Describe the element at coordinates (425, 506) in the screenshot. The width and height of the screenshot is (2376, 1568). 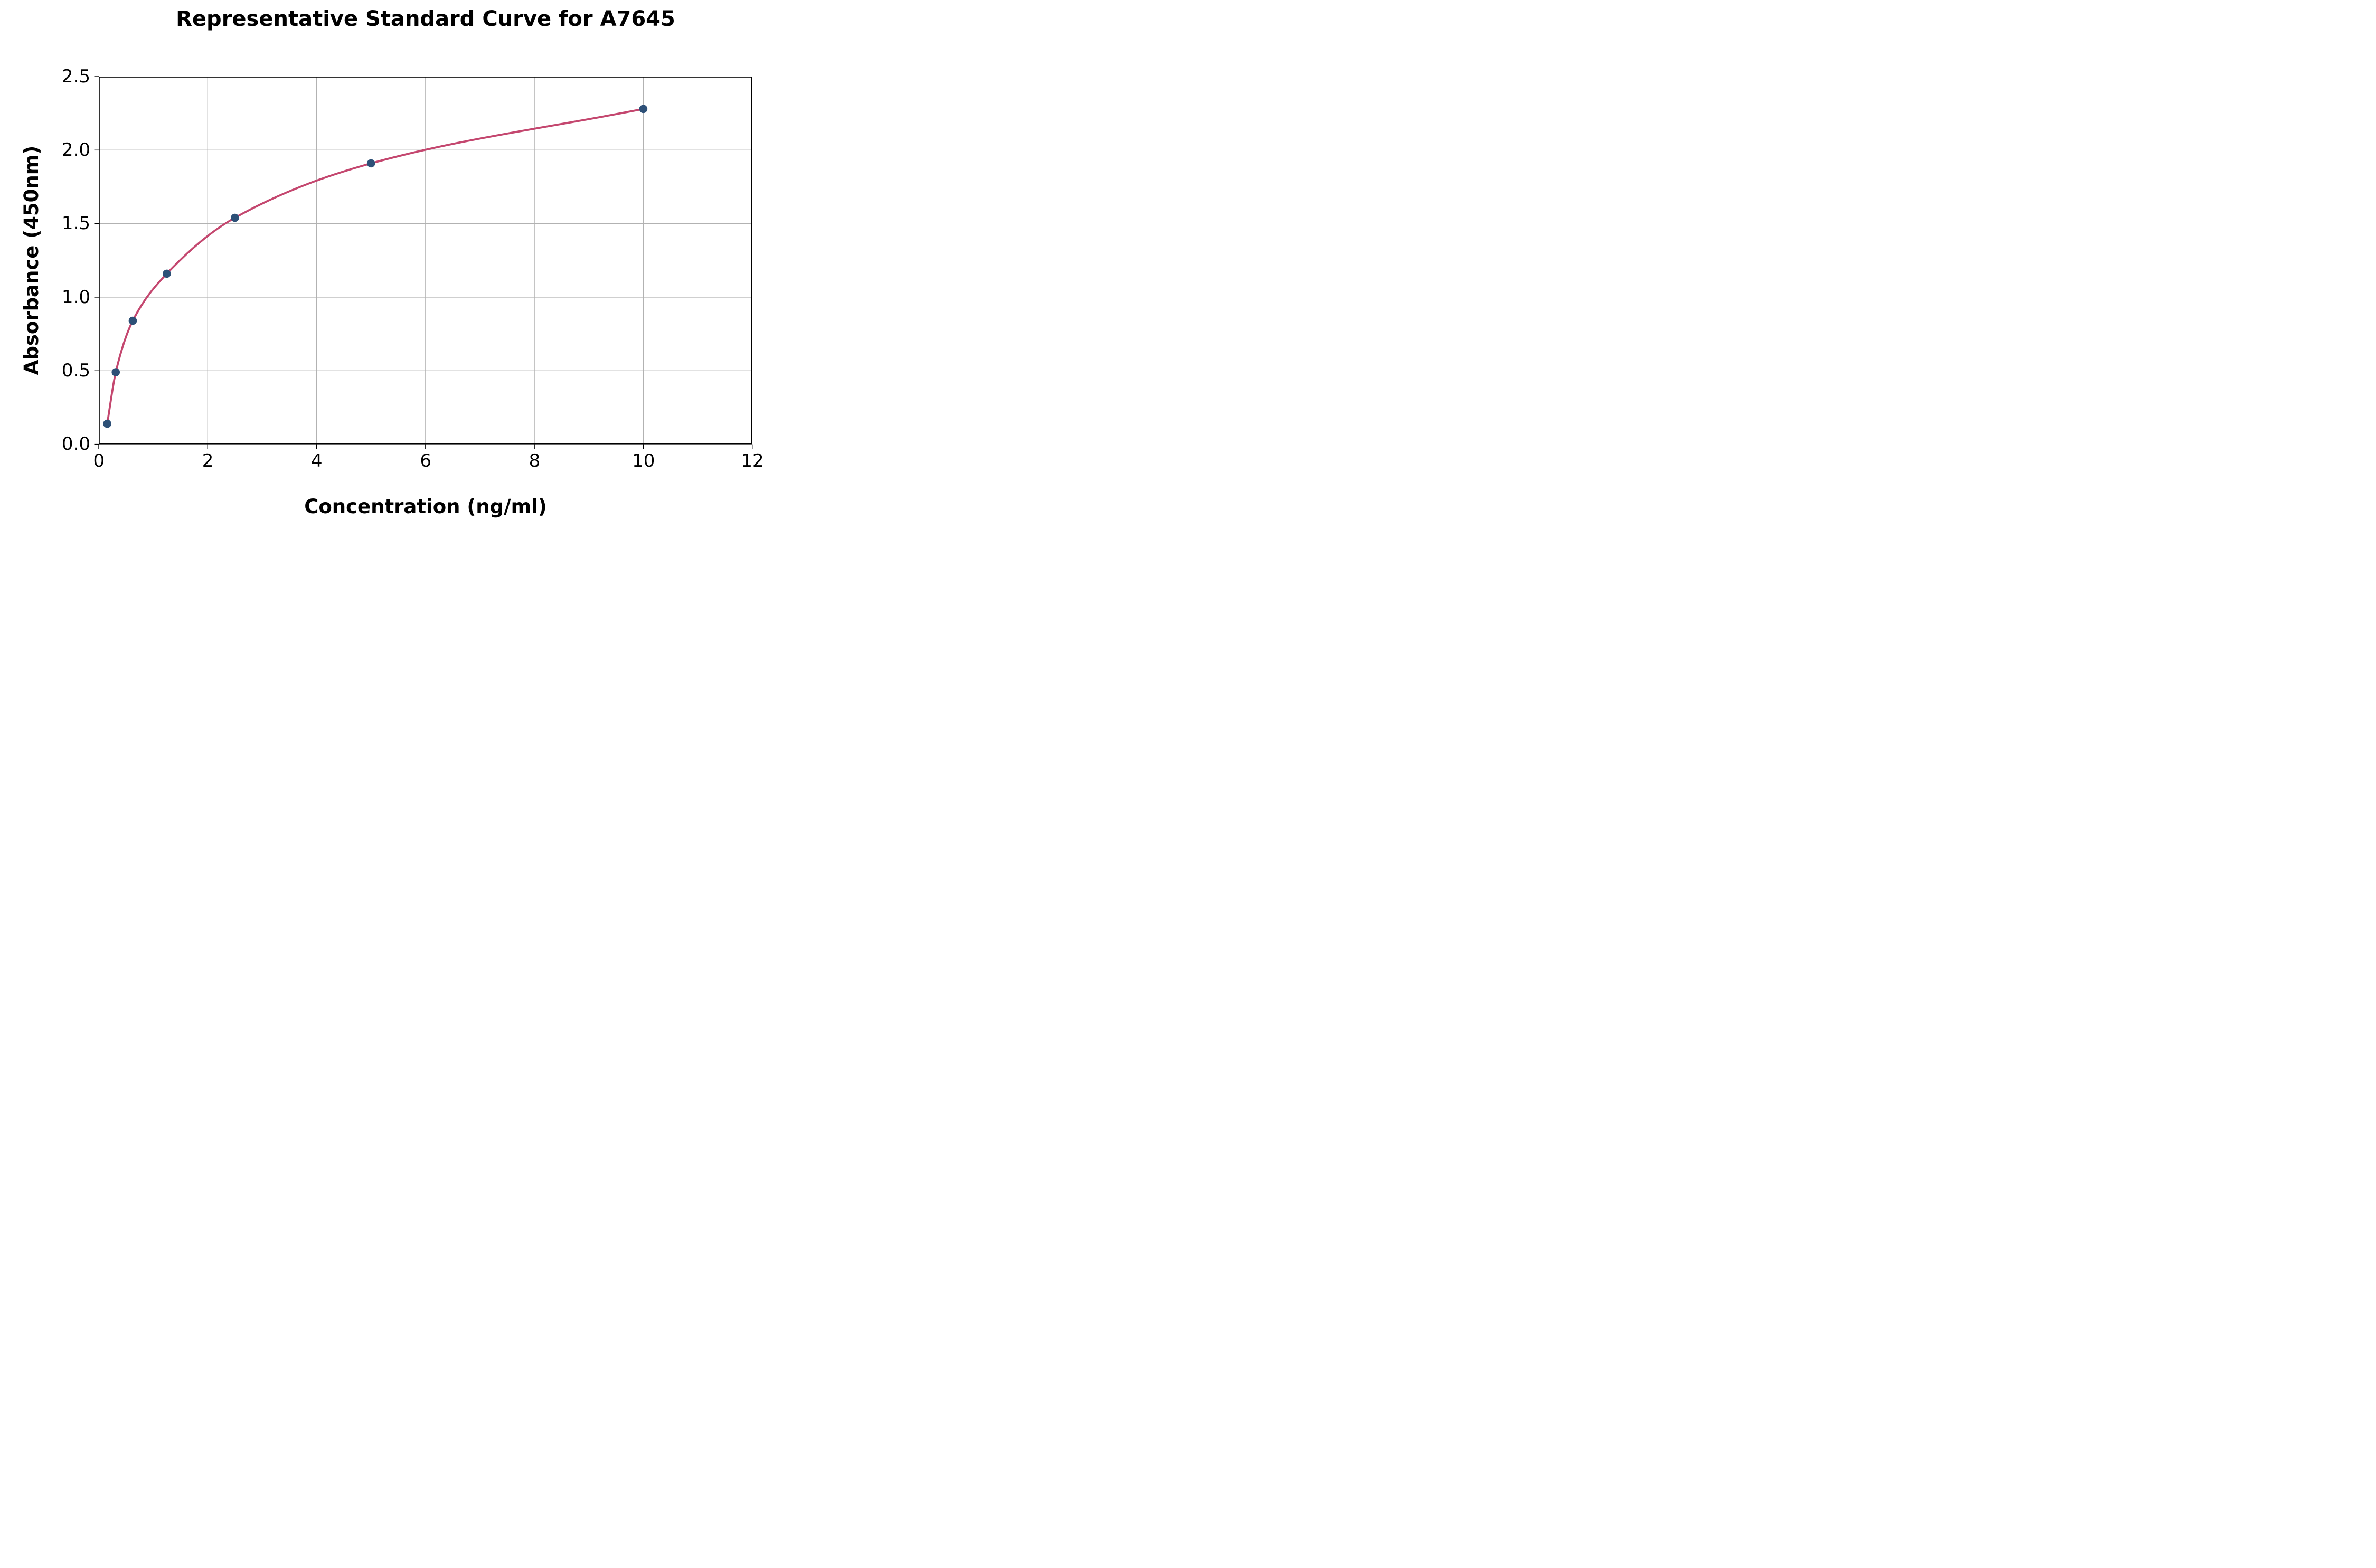
I see `x-axis-label: Concentration (ng/ml)` at that location.